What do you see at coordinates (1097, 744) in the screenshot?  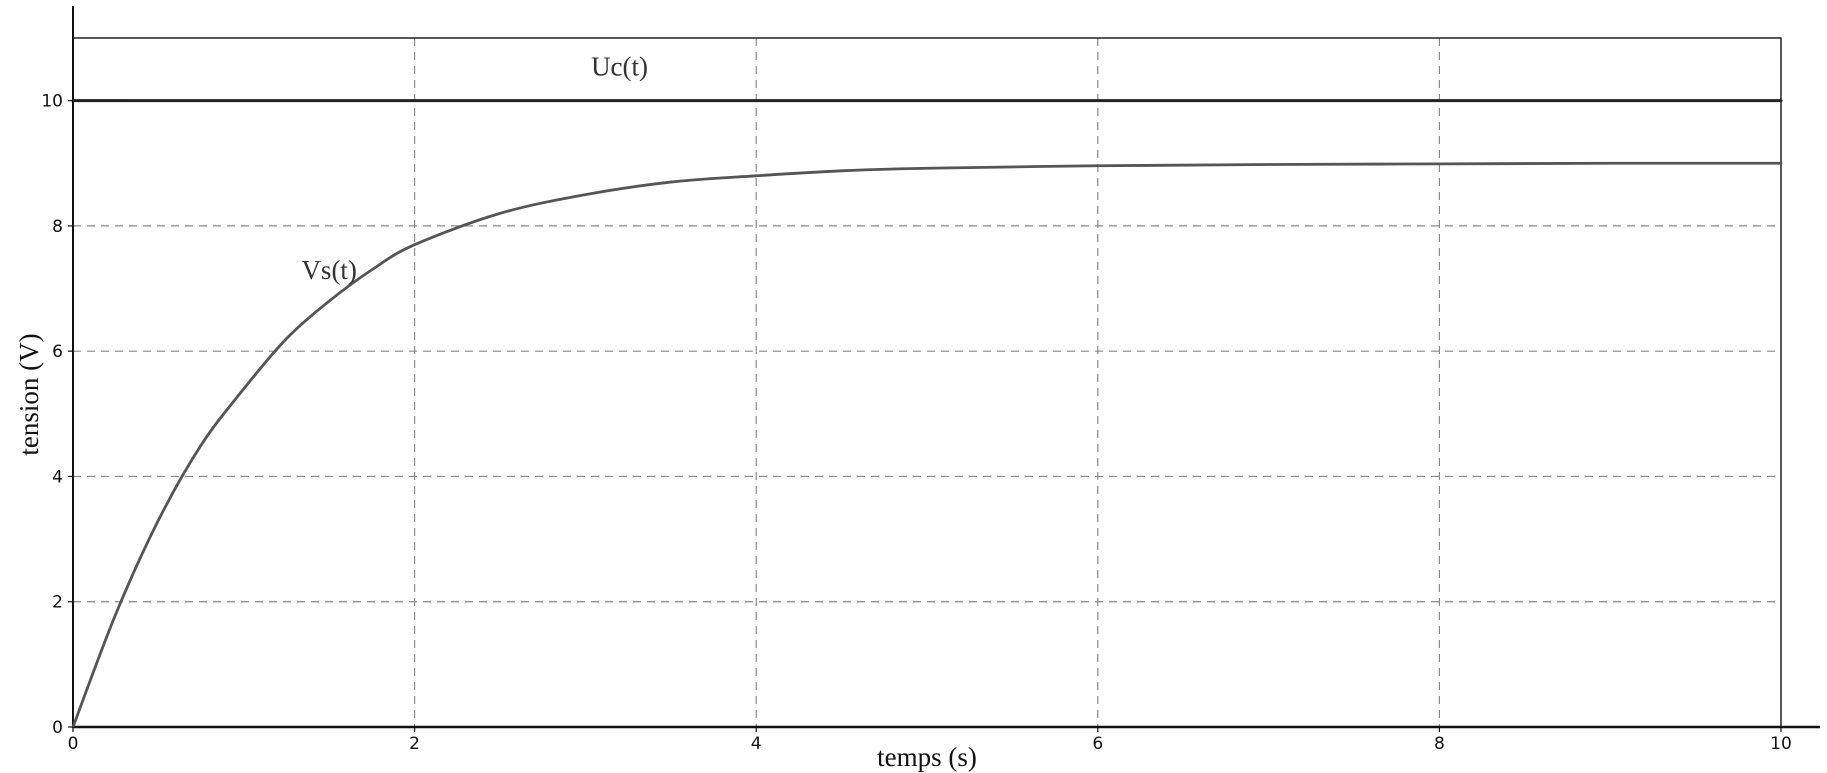 I see `x-tick-label: 6` at bounding box center [1097, 744].